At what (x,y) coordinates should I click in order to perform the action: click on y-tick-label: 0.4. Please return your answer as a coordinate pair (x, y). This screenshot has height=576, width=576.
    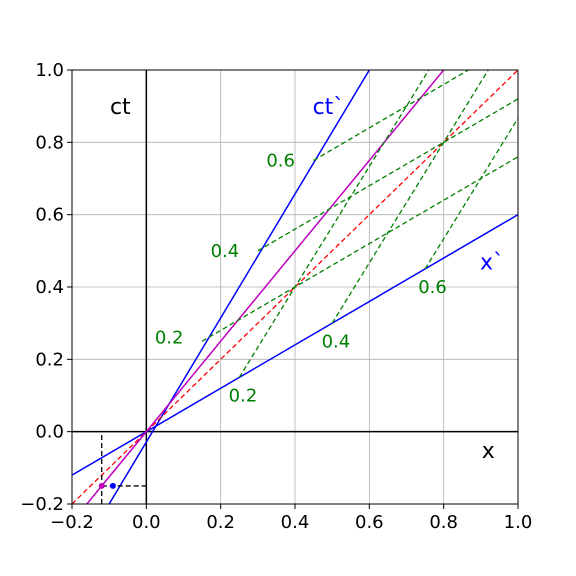
    Looking at the image, I should click on (49, 287).